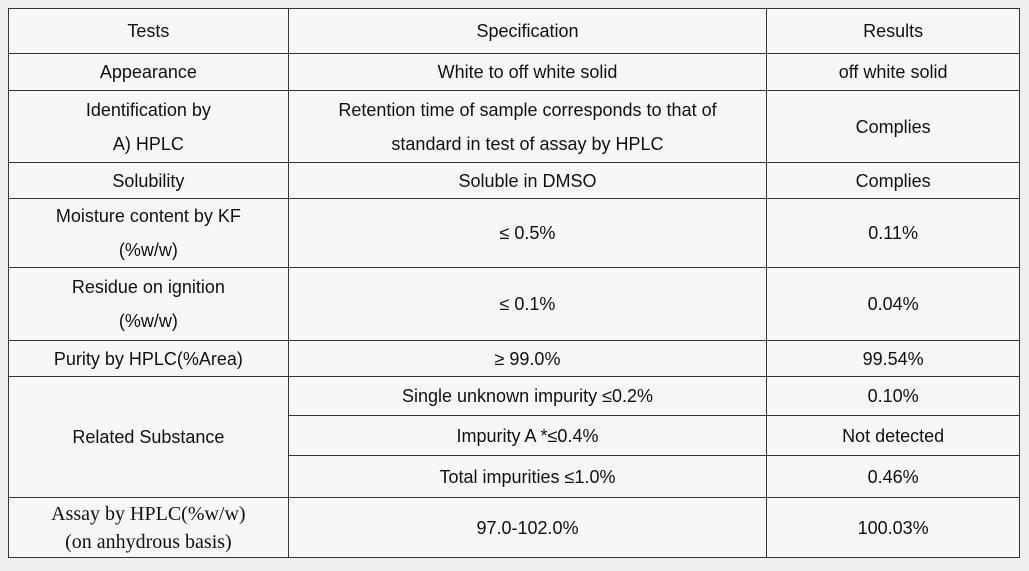 The height and width of the screenshot is (571, 1029). What do you see at coordinates (527, 435) in the screenshot?
I see `spec-cell: Impurity A *≤0.4%` at bounding box center [527, 435].